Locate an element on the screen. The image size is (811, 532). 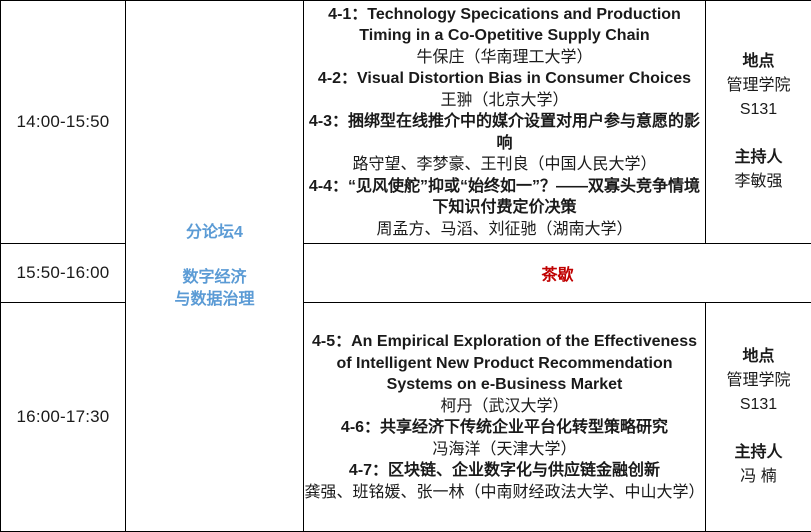
session-title: 4-6：共享经济下传统企业平台化转型策略研究 is located at coordinates (504, 427).